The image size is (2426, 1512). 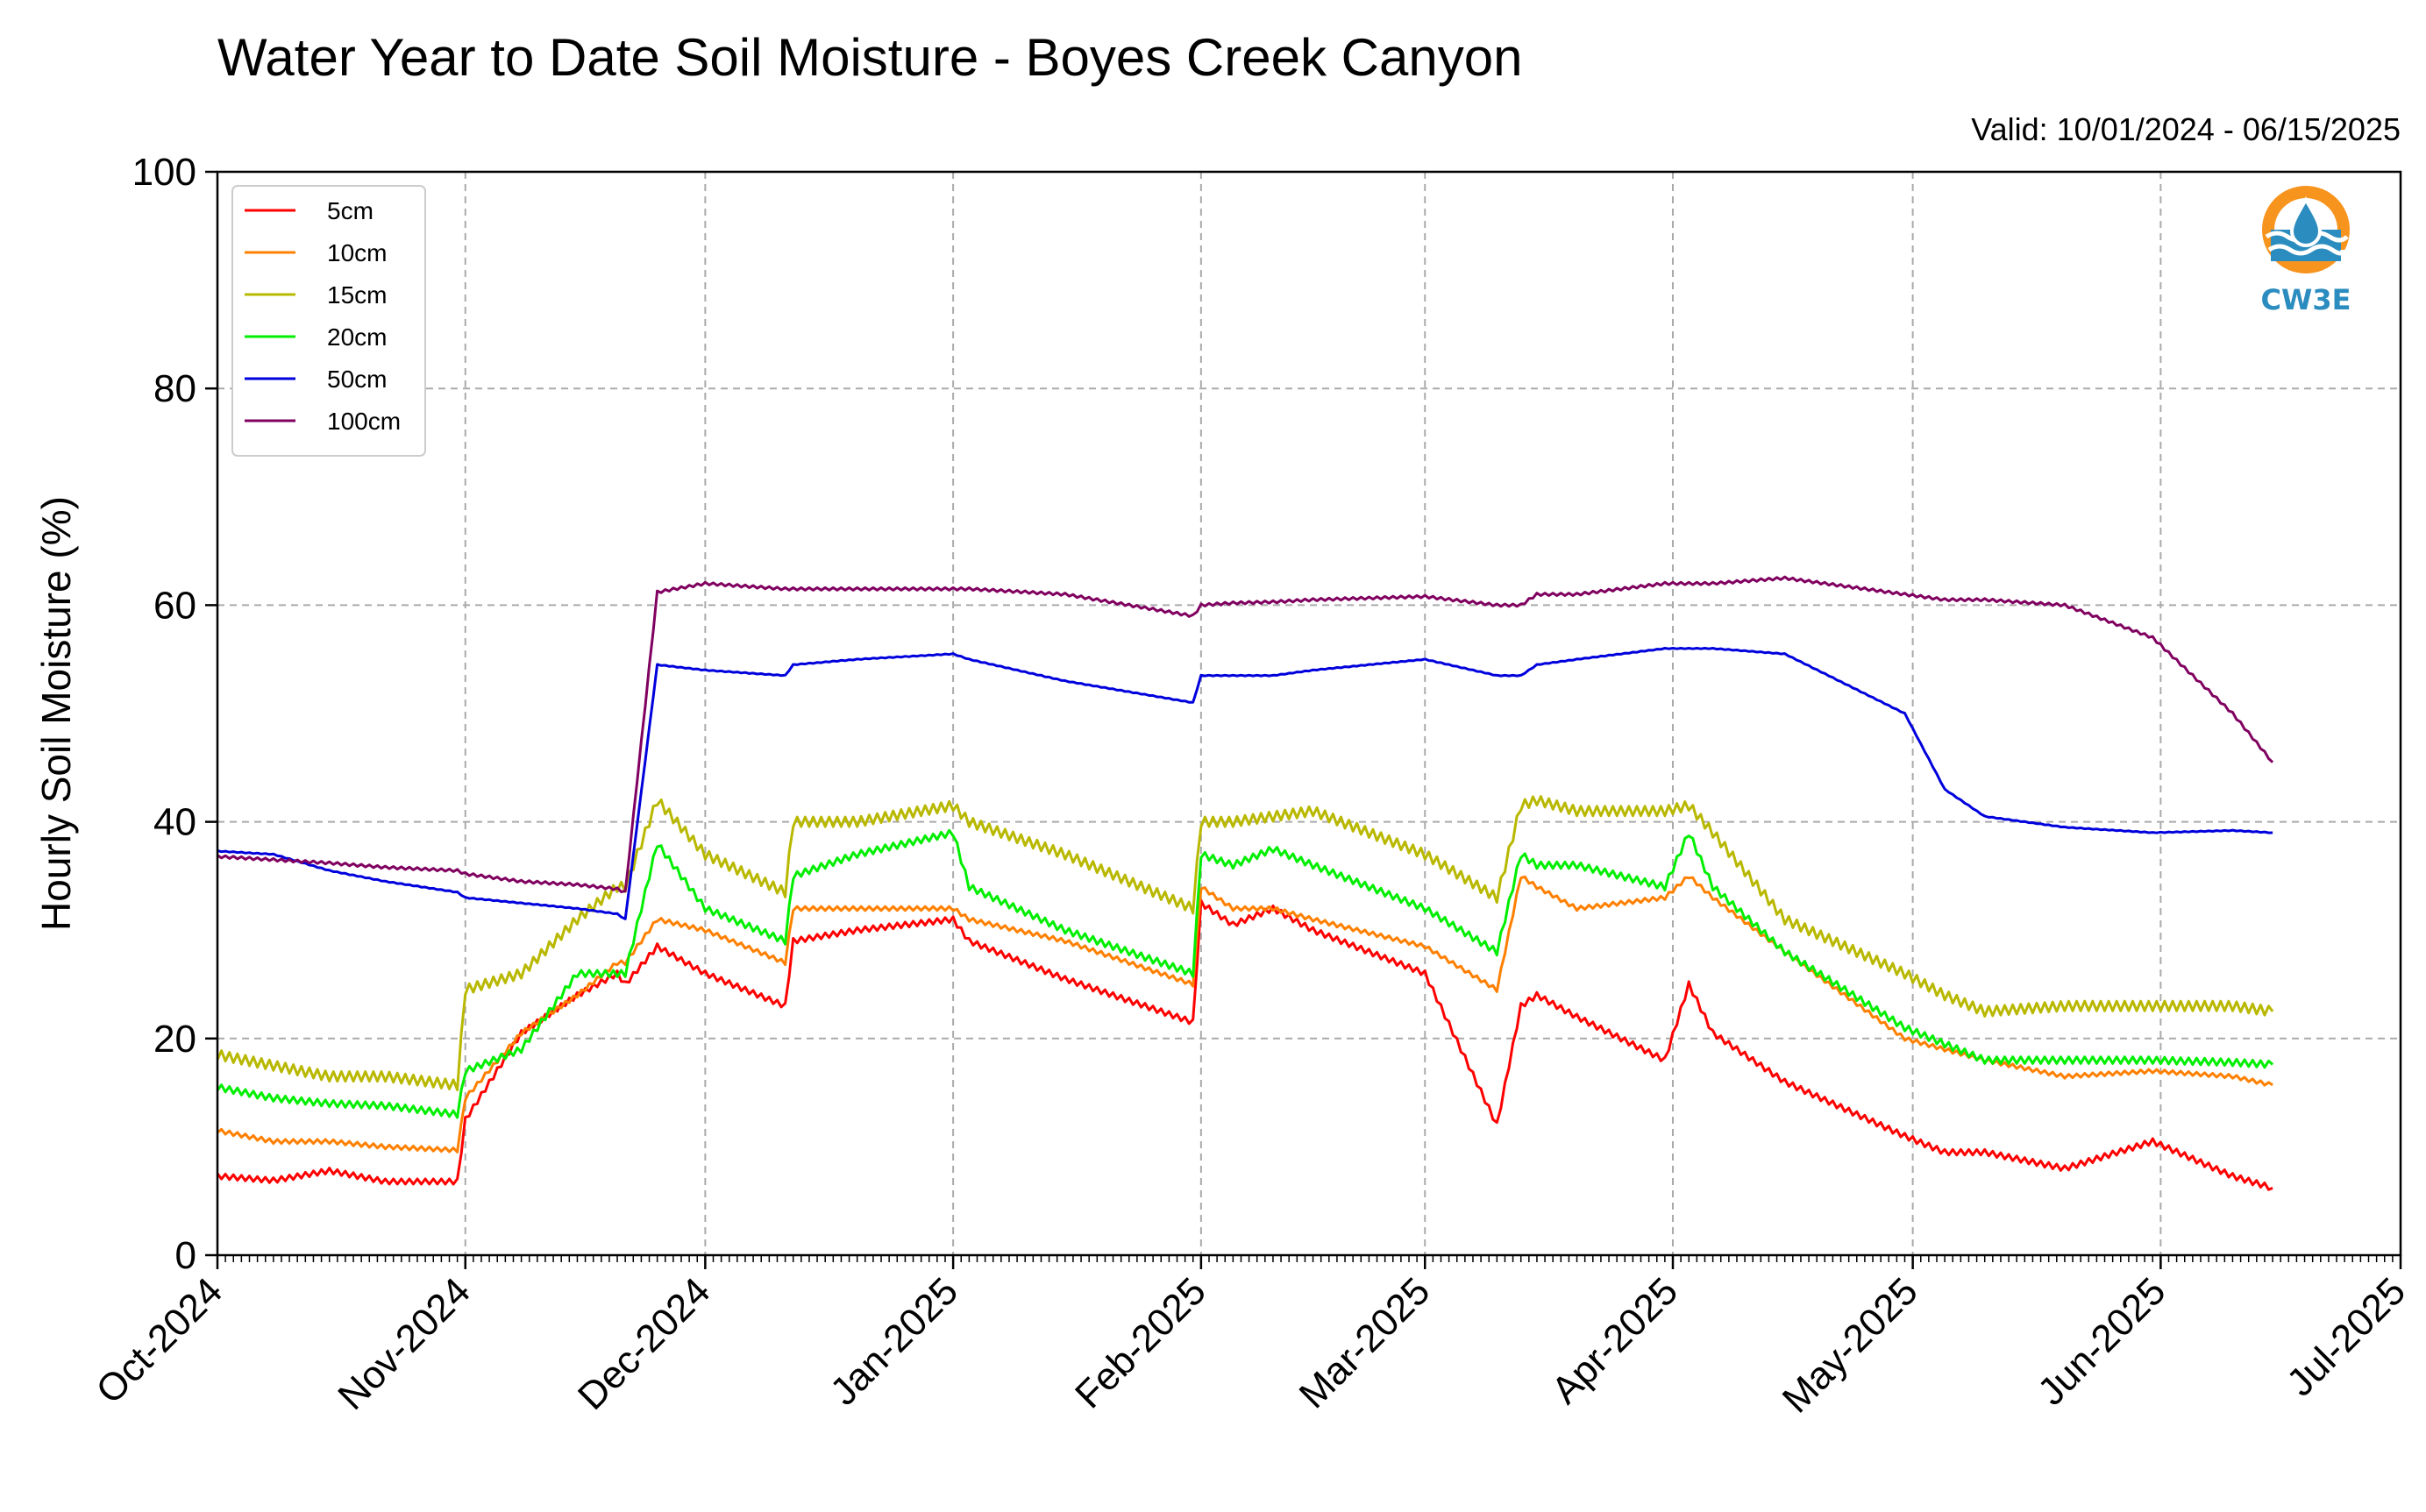 I want to click on legend-label: 20cm, so click(x=357, y=337).